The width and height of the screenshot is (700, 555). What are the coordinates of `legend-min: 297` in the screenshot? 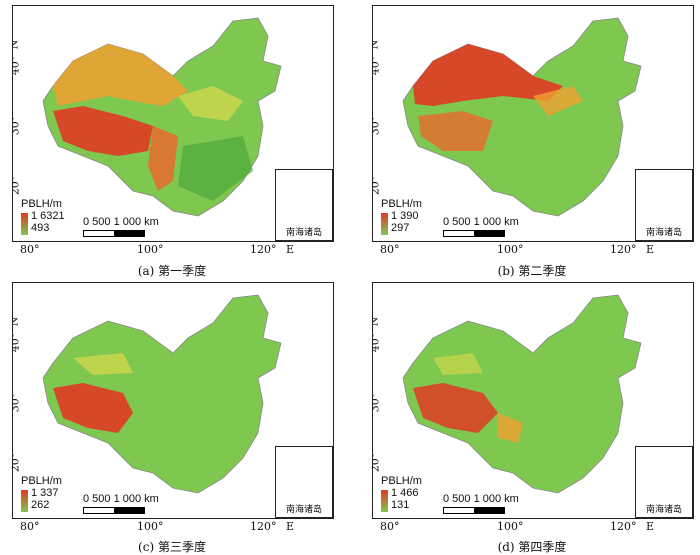 It's located at (400, 228).